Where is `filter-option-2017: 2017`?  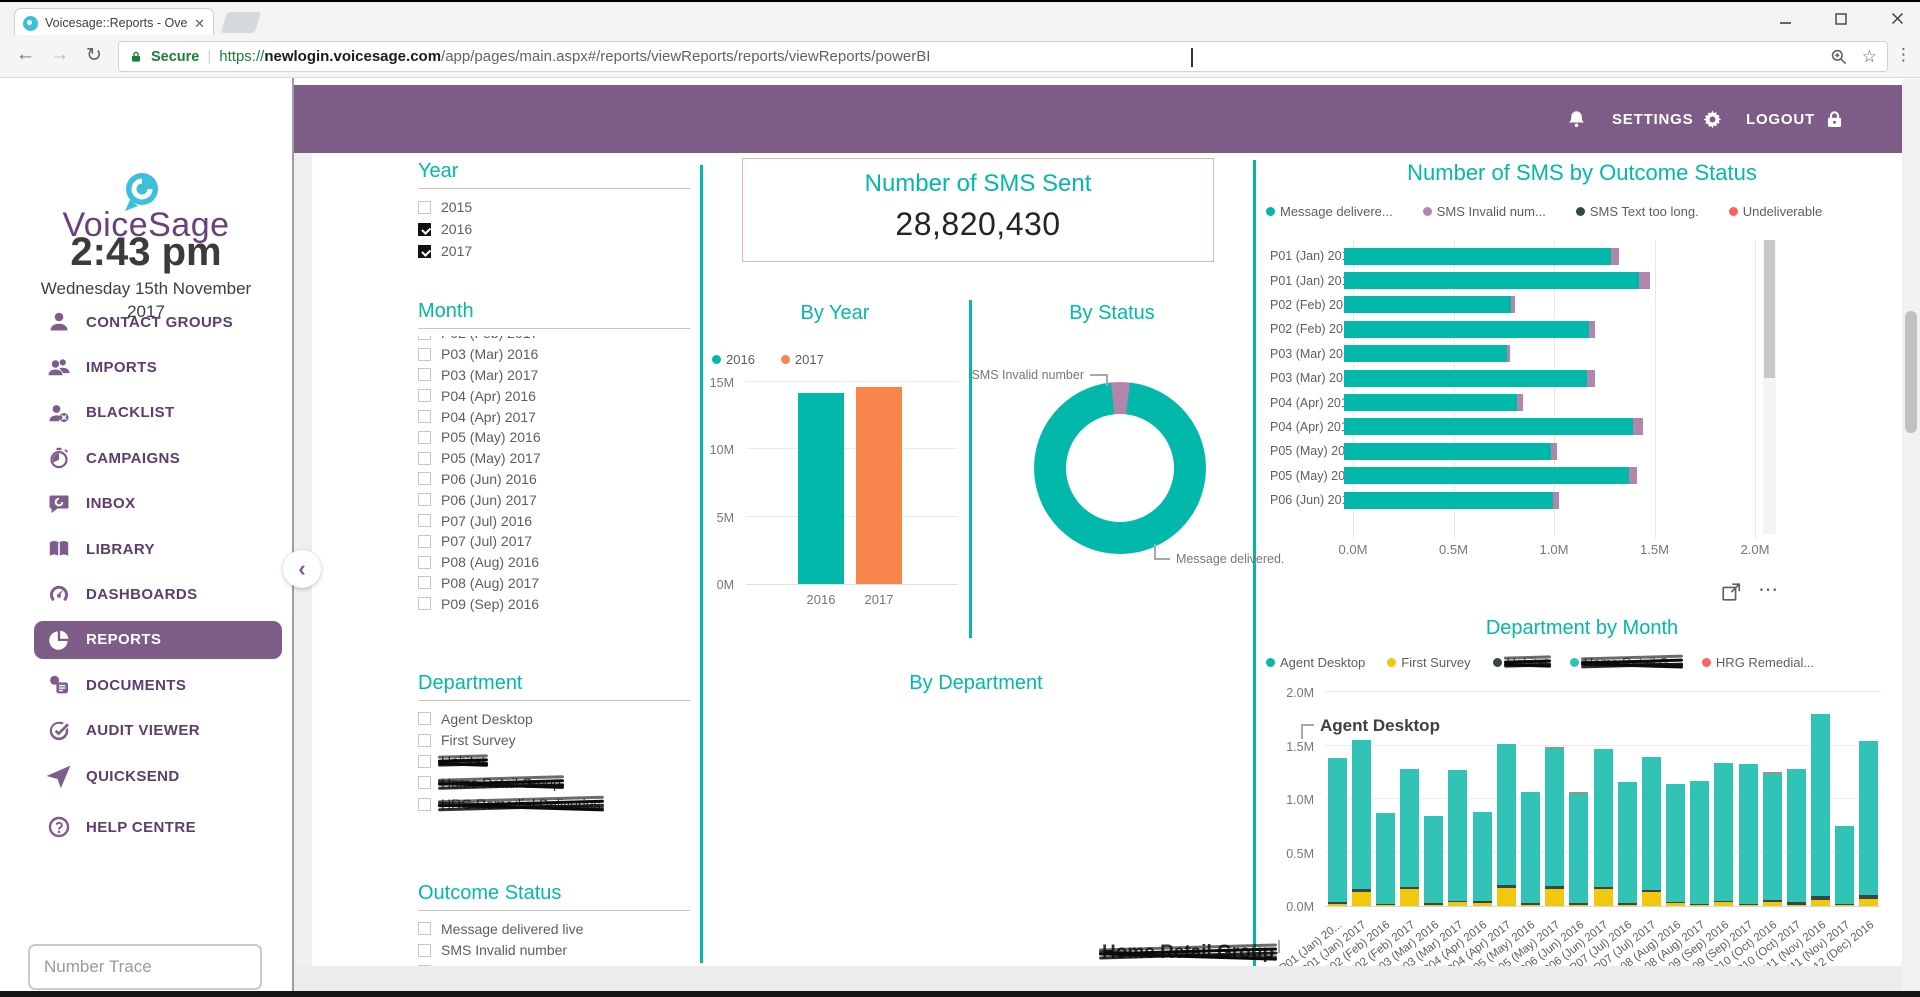
filter-option-2017: 2017 is located at coordinates (554, 251).